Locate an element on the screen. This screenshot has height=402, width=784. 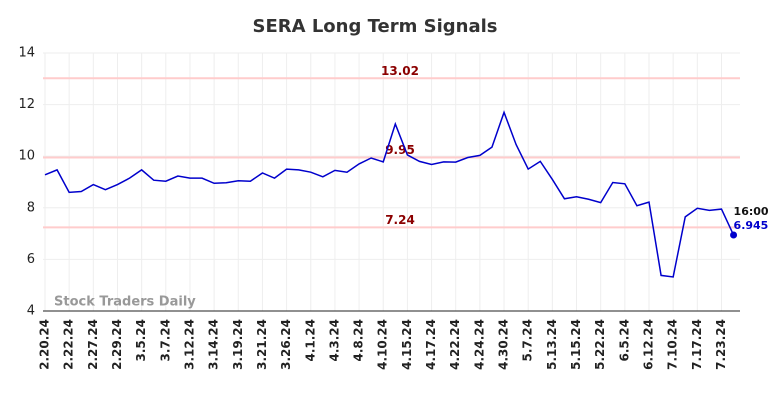
x-tick-label: 3.19.24 is located at coordinates (238, 344).